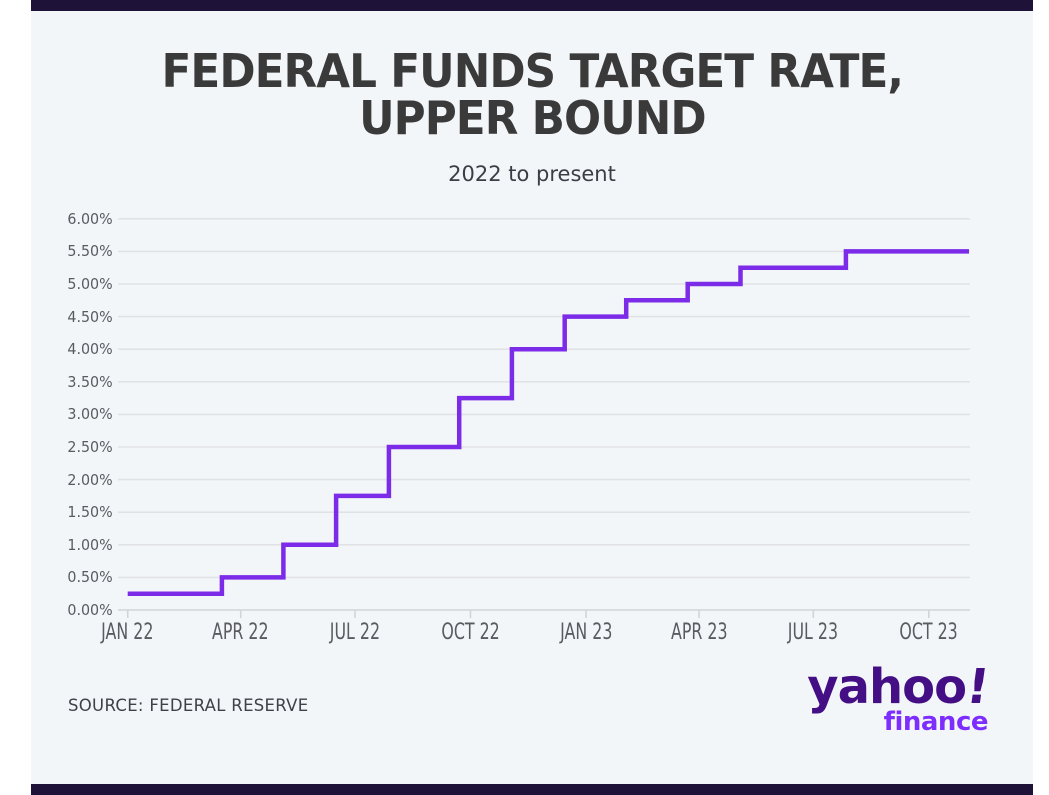 The image size is (1049, 795). Describe the element at coordinates (532, 118) in the screenshot. I see `chart-title-line2: UPPER BOUND` at that location.